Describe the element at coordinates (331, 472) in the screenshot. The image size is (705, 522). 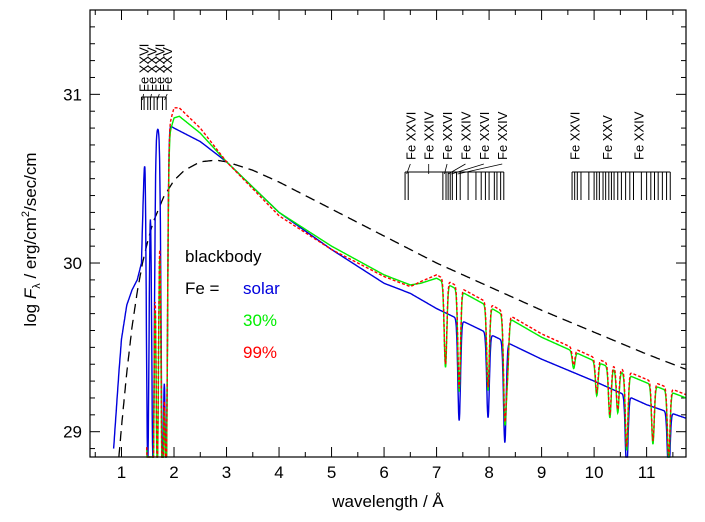
I see `x-tick-label: 5` at that location.